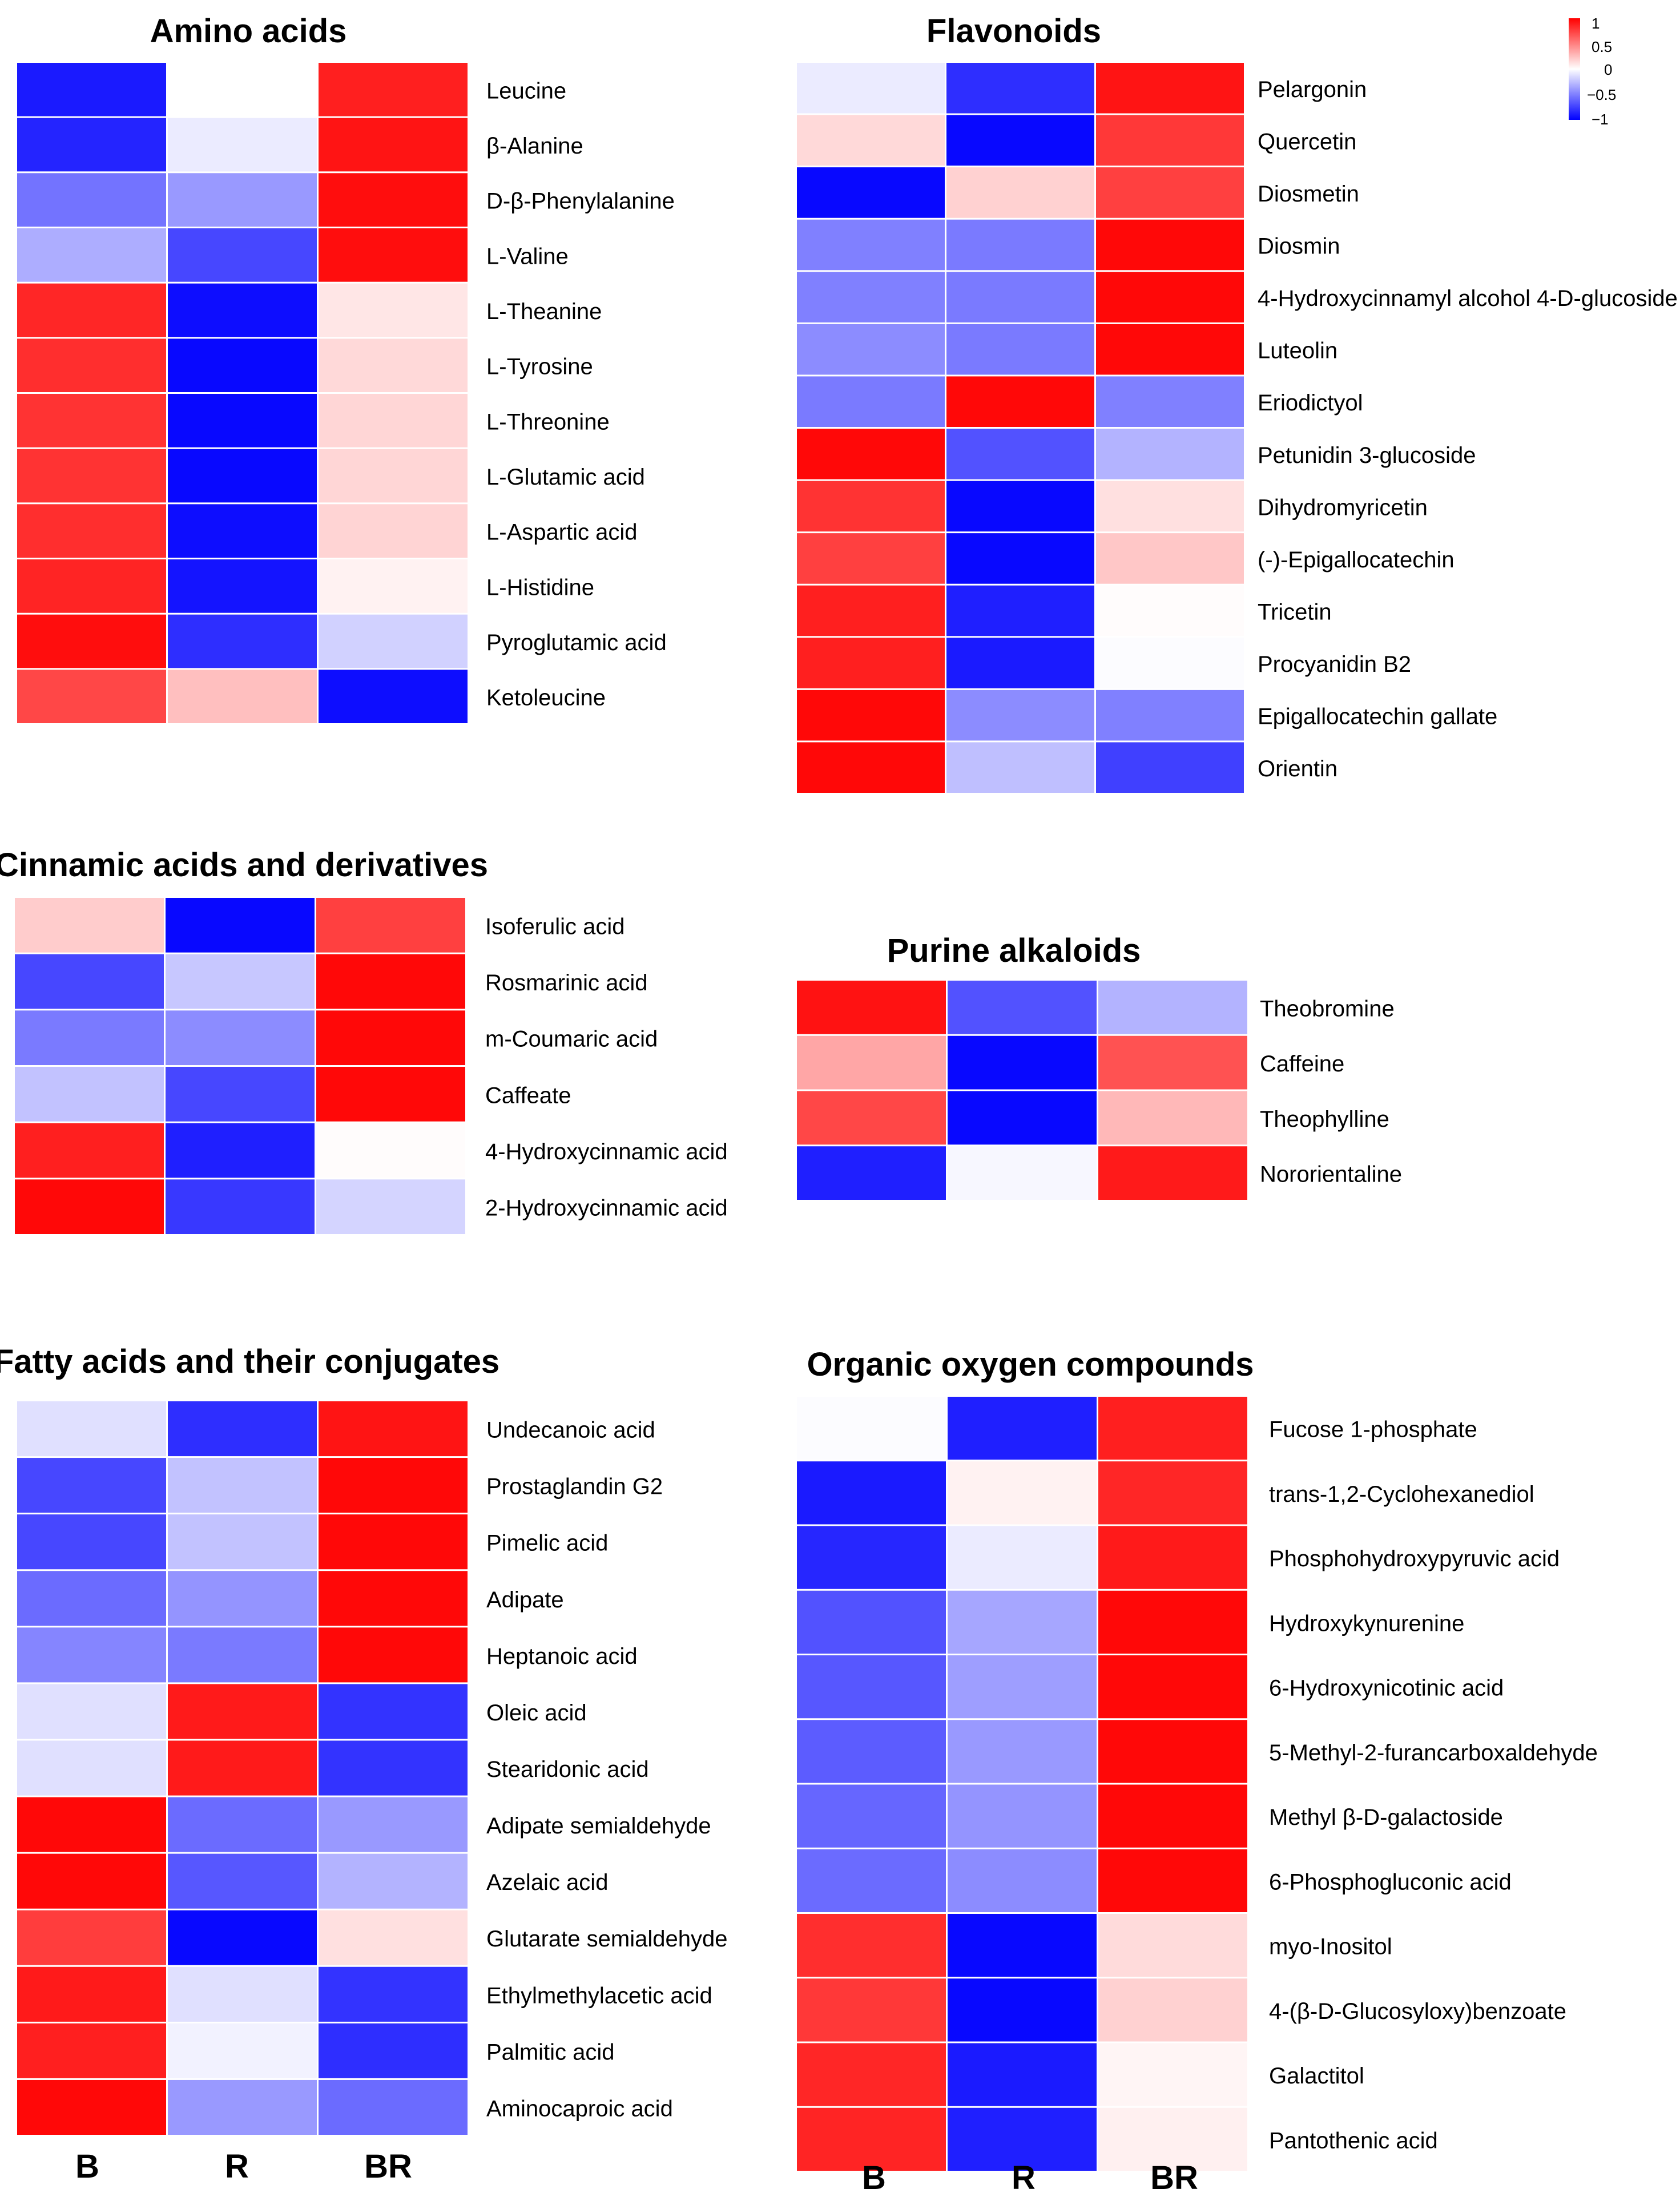 The height and width of the screenshot is (2209, 1680). Describe the element at coordinates (1386, 1818) in the screenshot. I see `row-label: Methyl β-D-galactoside` at that location.